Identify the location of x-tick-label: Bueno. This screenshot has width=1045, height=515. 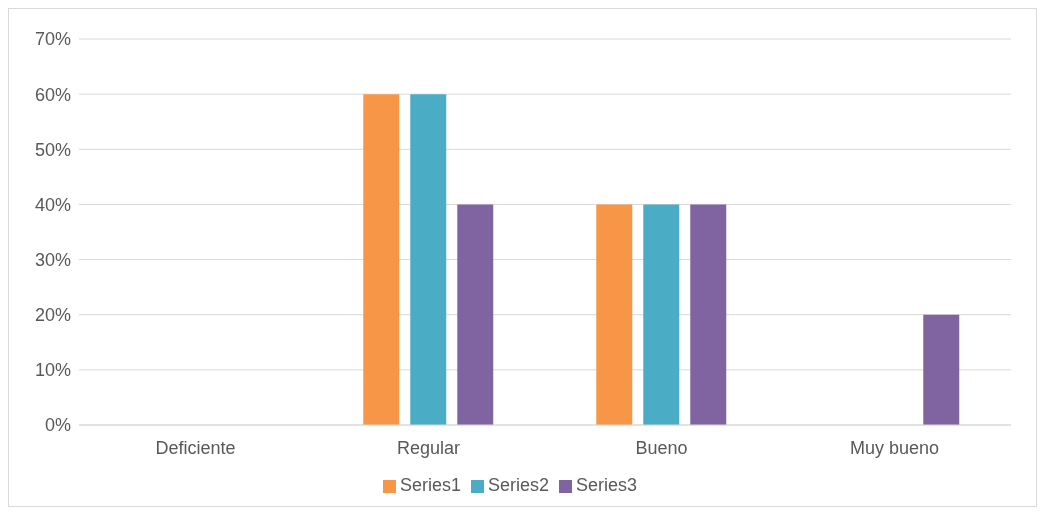
(661, 447).